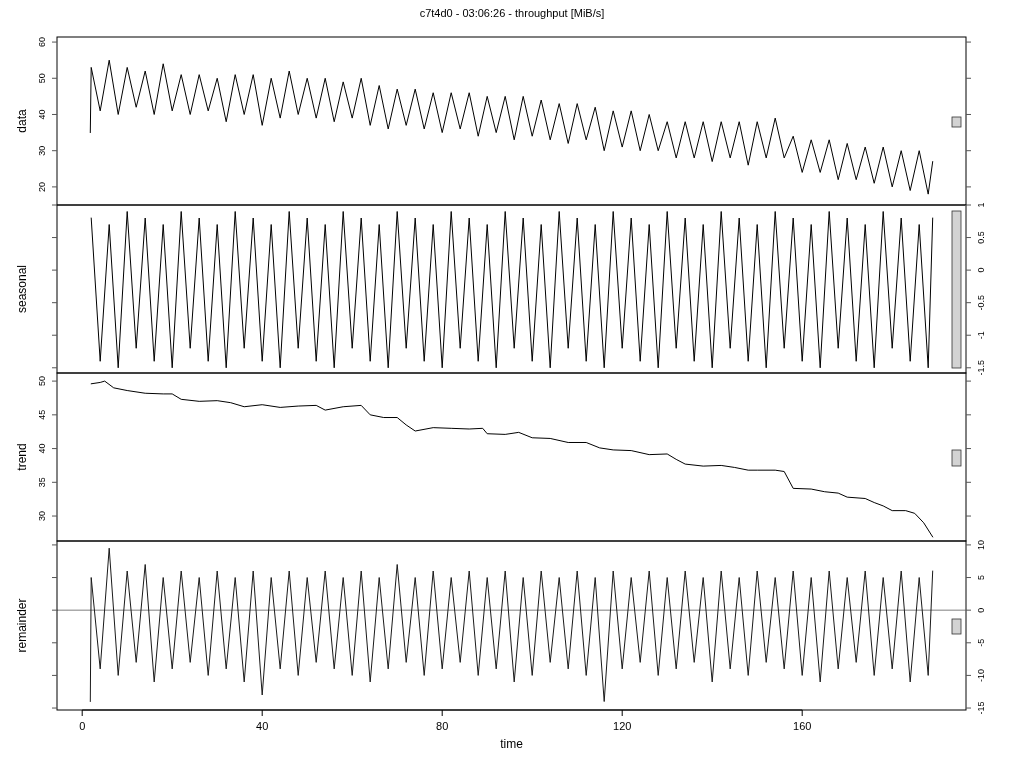 This screenshot has width=1024, height=768. I want to click on y2-tick-label: -5, so click(981, 642).